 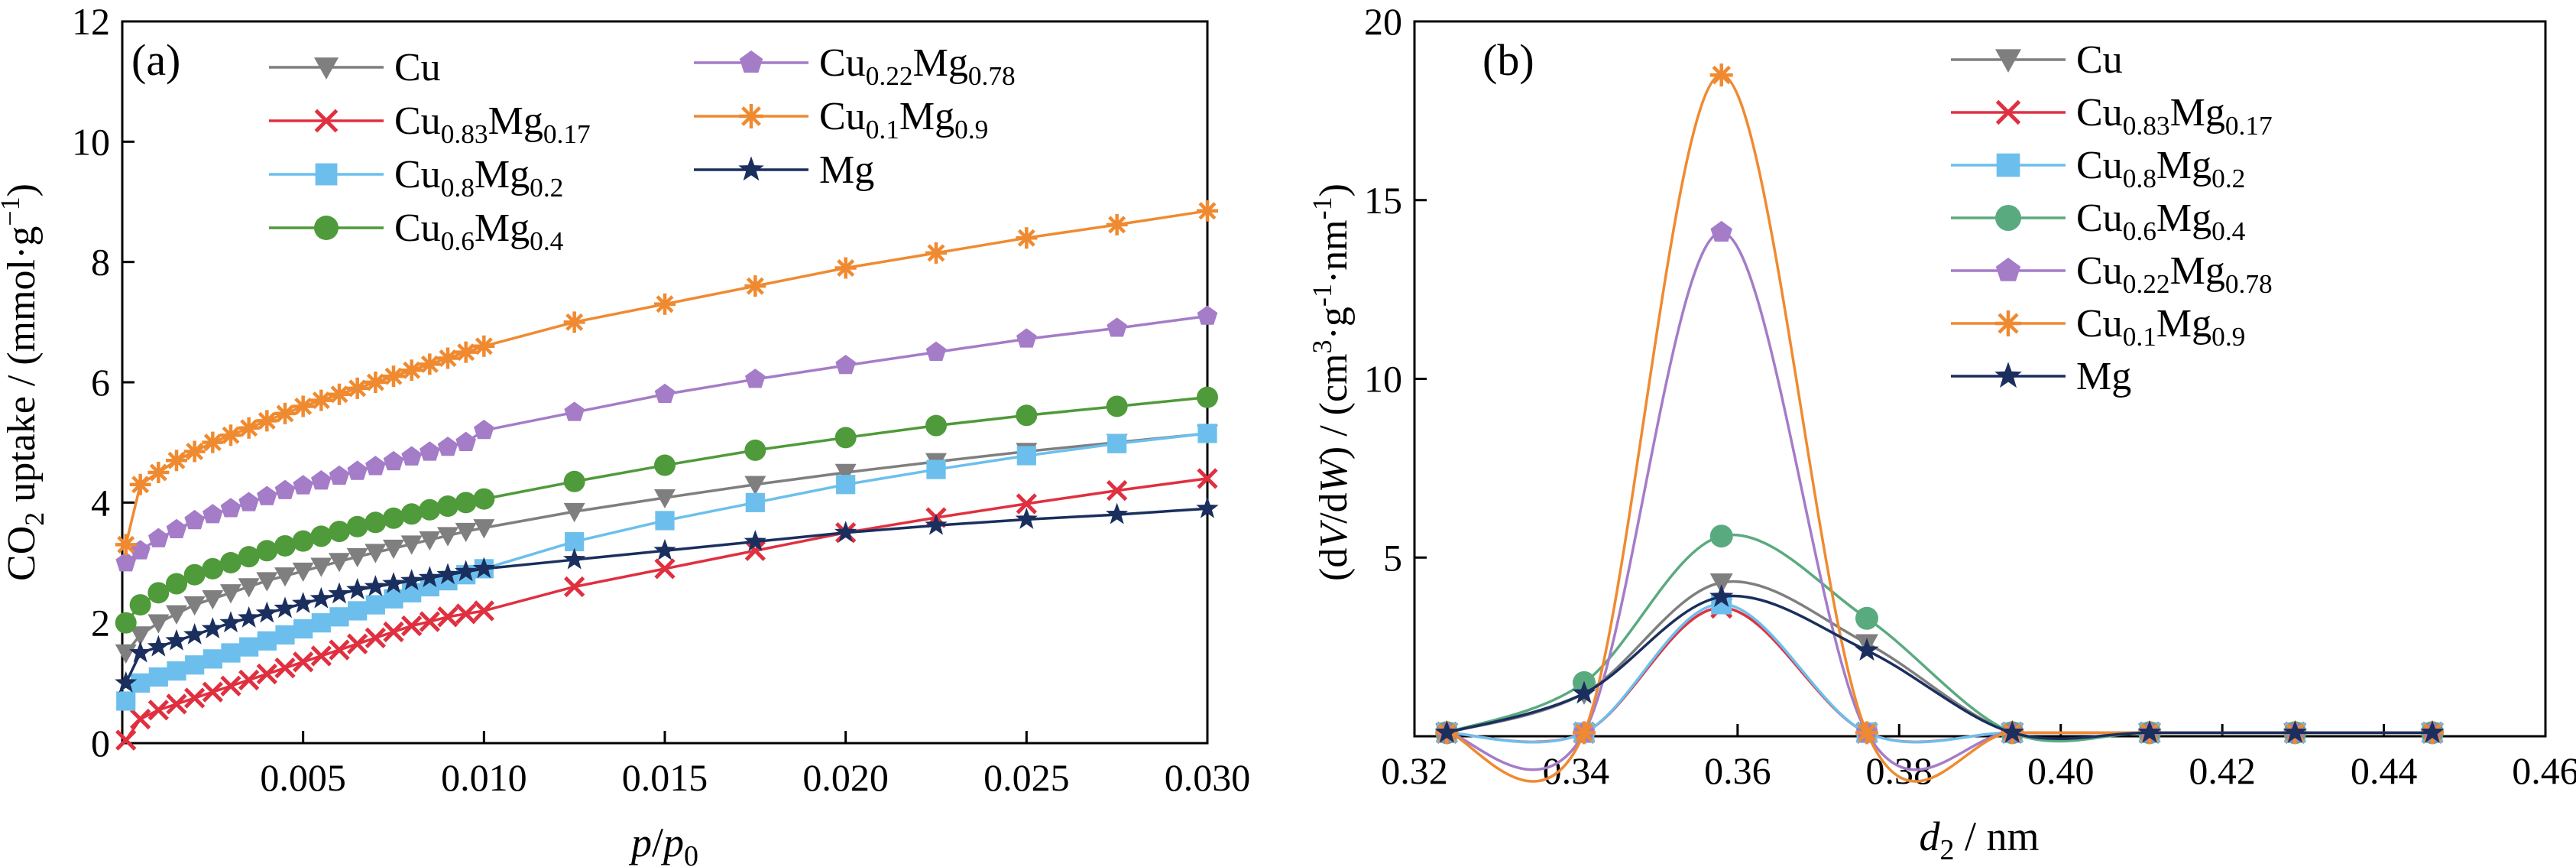 I want to click on legend-label: Mg, so click(x=847, y=170).